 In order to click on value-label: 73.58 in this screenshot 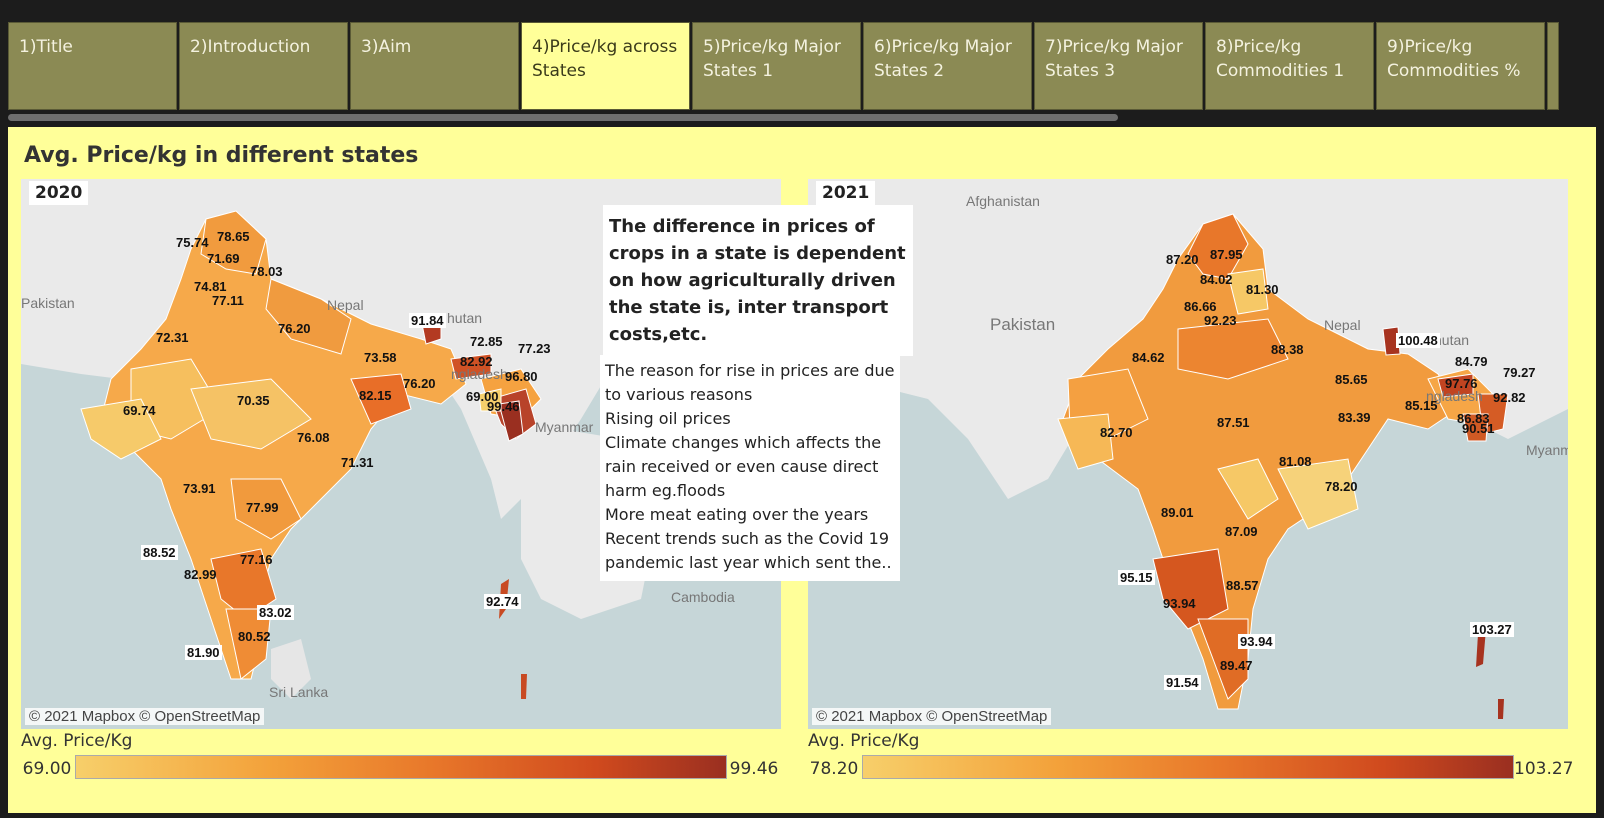, I will do `click(380, 357)`.